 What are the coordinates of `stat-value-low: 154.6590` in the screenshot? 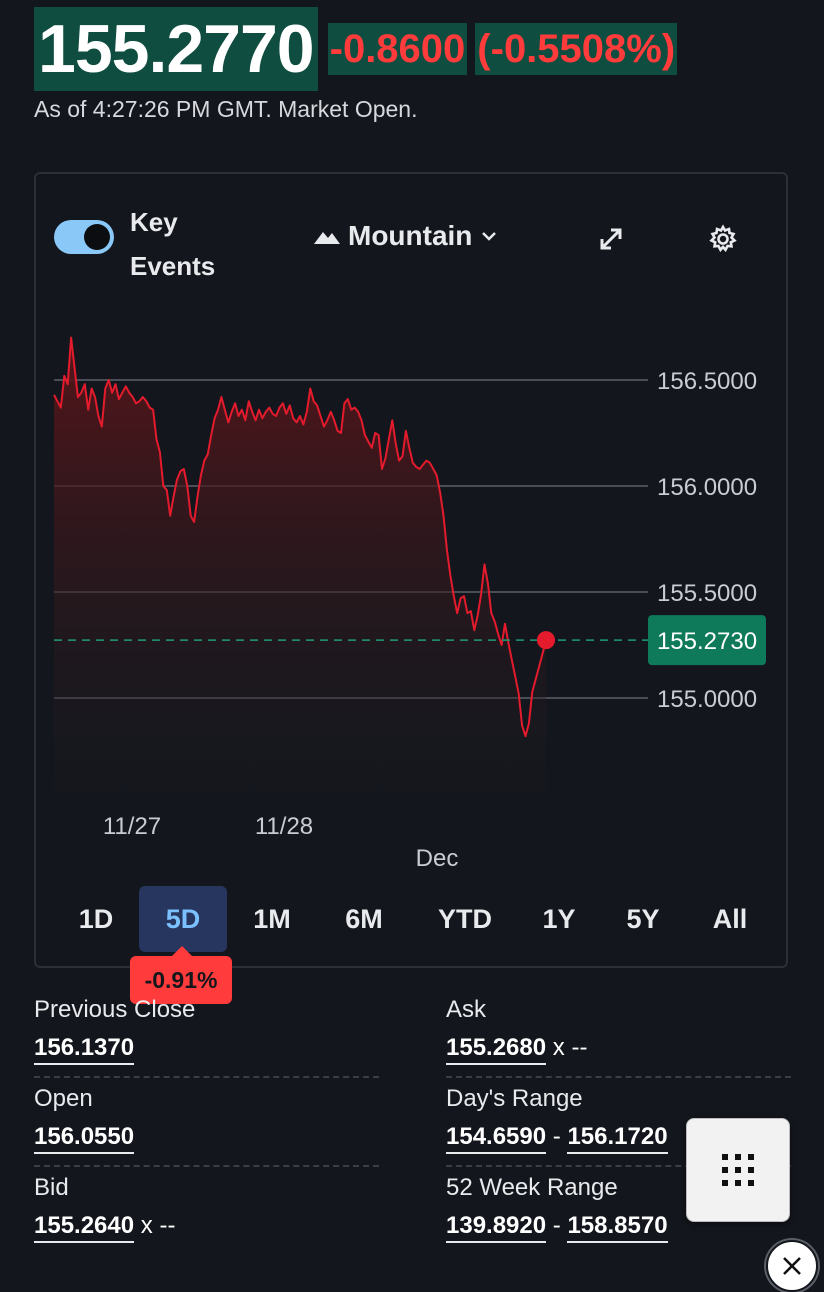 It's located at (496, 1138).